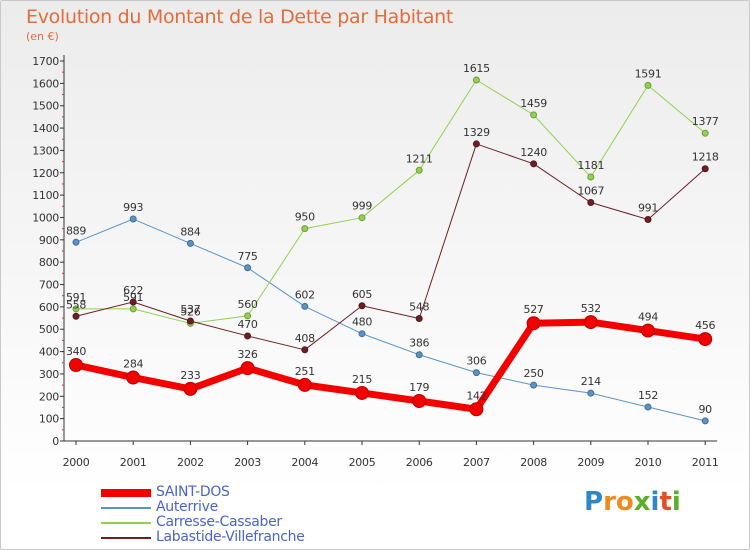 This screenshot has height=550, width=750. What do you see at coordinates (533, 462) in the screenshot?
I see `x-tick-label: 2008` at bounding box center [533, 462].